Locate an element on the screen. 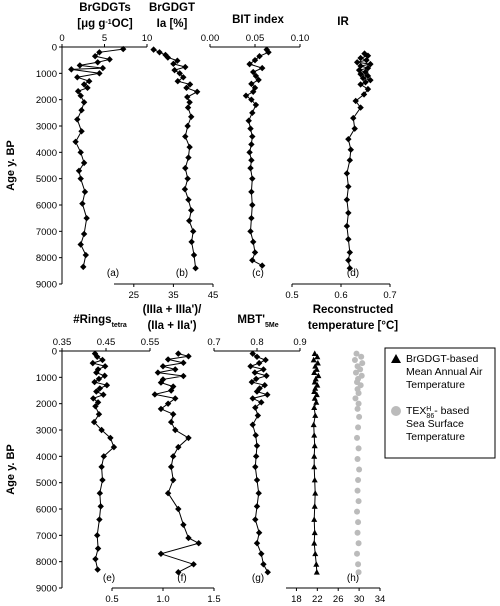 The image size is (500, 606). x-tick-label: 0.10 is located at coordinates (300, 38).